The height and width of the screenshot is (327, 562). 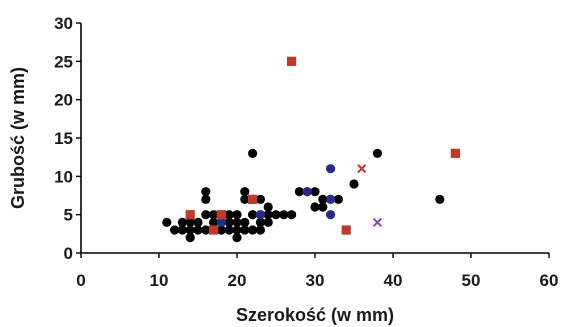 I want to click on x-tick-label: 20, so click(x=237, y=280).